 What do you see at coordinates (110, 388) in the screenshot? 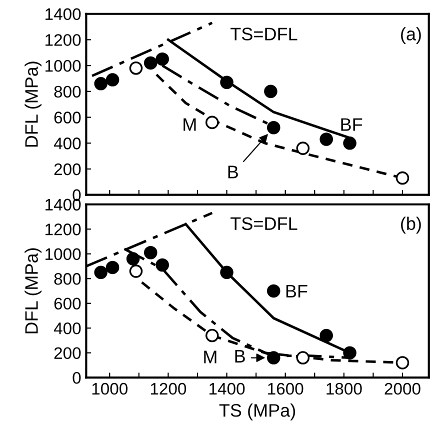
I see `x-tick-label: 1000` at bounding box center [110, 388].